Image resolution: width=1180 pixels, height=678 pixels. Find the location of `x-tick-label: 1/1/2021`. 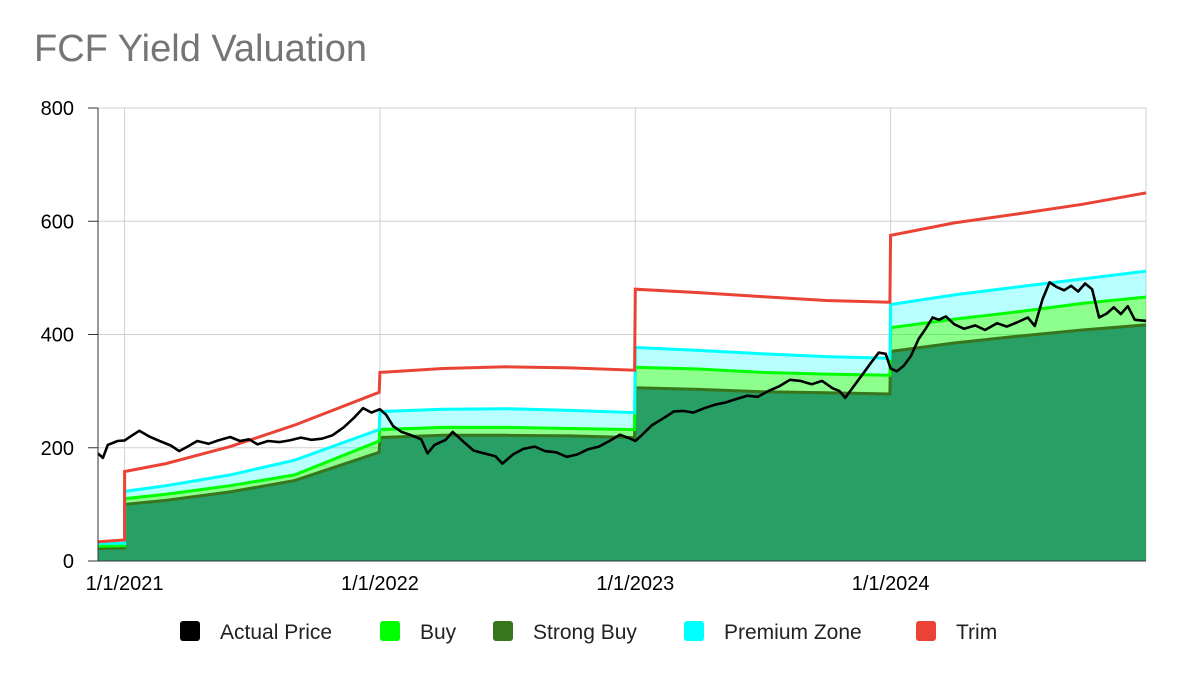

x-tick-label: 1/1/2021 is located at coordinates (125, 584).